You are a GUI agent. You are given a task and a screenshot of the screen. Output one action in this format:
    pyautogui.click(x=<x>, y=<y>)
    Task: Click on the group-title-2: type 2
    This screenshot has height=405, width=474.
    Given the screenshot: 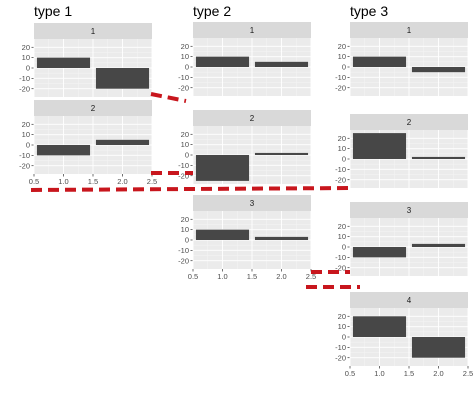 What is the action you would take?
    pyautogui.click(x=212, y=11)
    